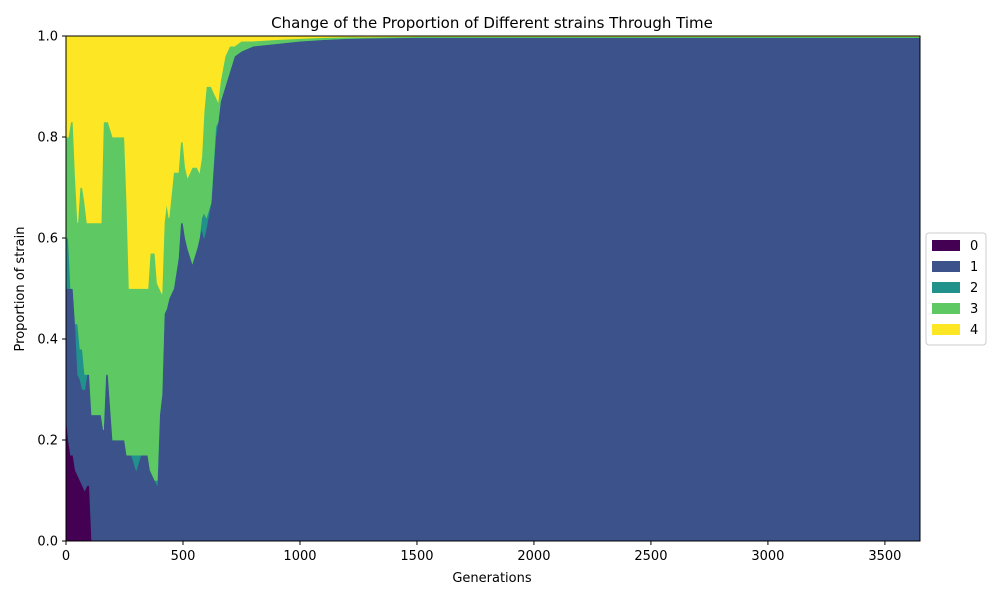  Describe the element at coordinates (47, 138) in the screenshot. I see `y-tick-label: 0.8` at that location.